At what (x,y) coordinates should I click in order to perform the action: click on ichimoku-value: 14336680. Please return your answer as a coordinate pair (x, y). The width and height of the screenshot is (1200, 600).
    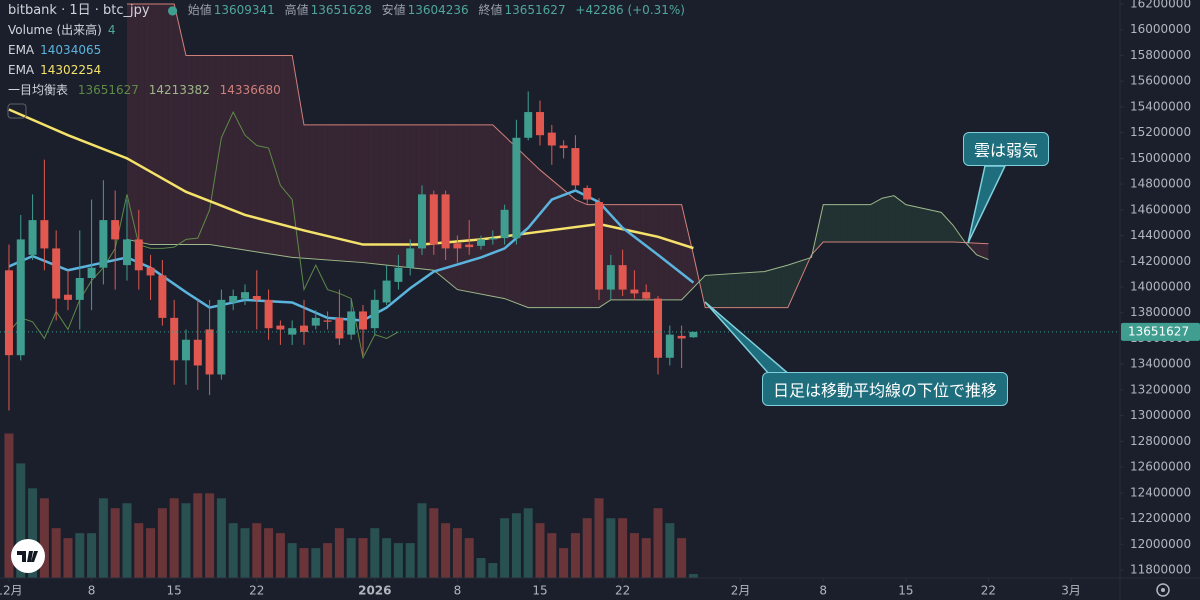
    Looking at the image, I should click on (250, 90).